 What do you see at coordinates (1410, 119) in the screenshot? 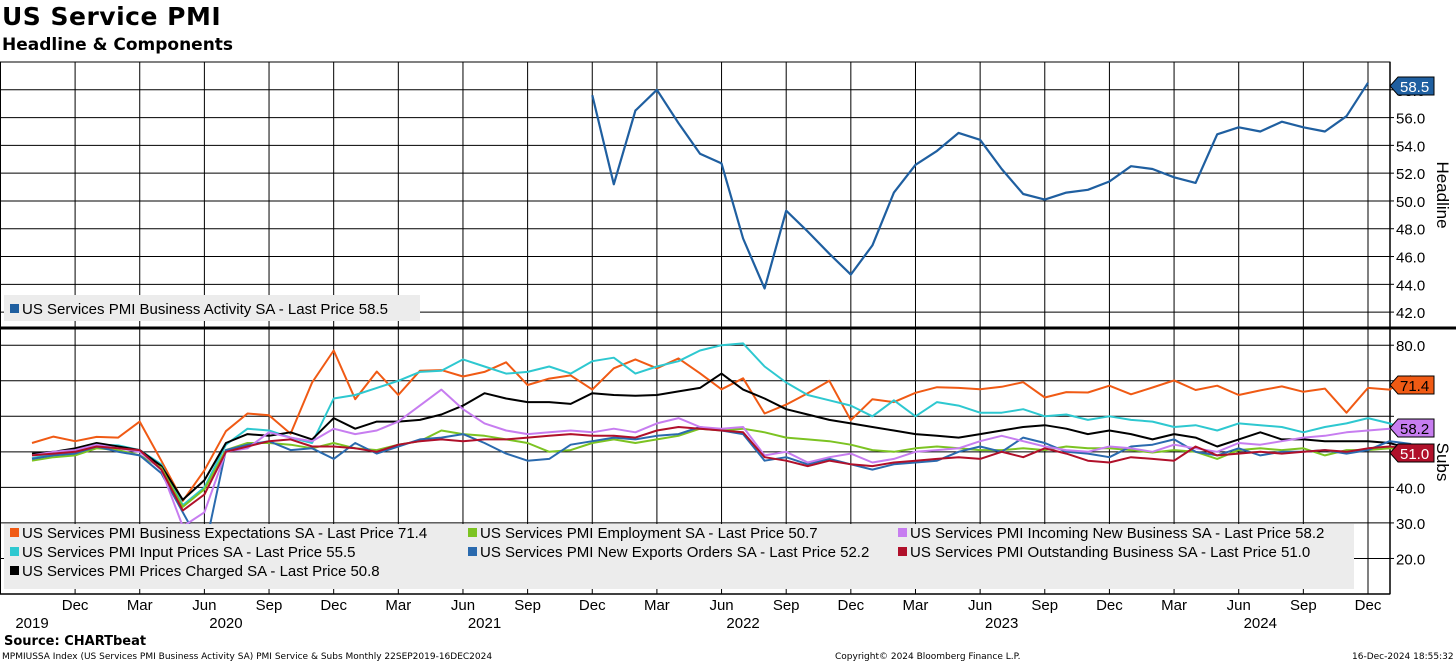
I see `y-tick-label: 56.0` at bounding box center [1410, 119].